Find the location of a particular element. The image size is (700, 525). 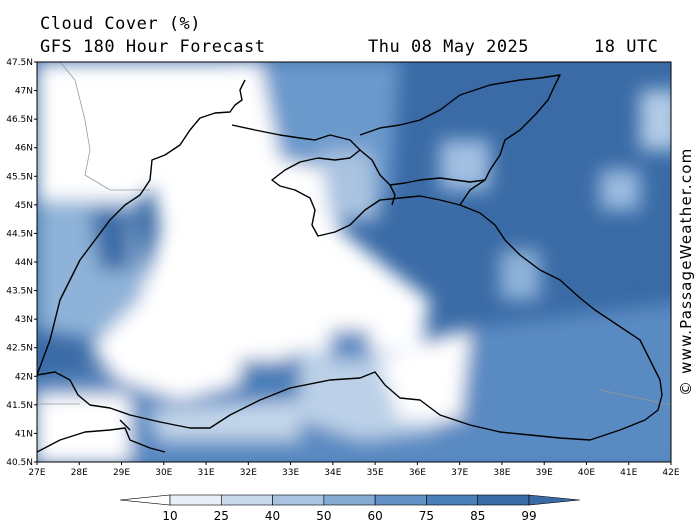

lon-tick-label: 29E is located at coordinates (121, 473).